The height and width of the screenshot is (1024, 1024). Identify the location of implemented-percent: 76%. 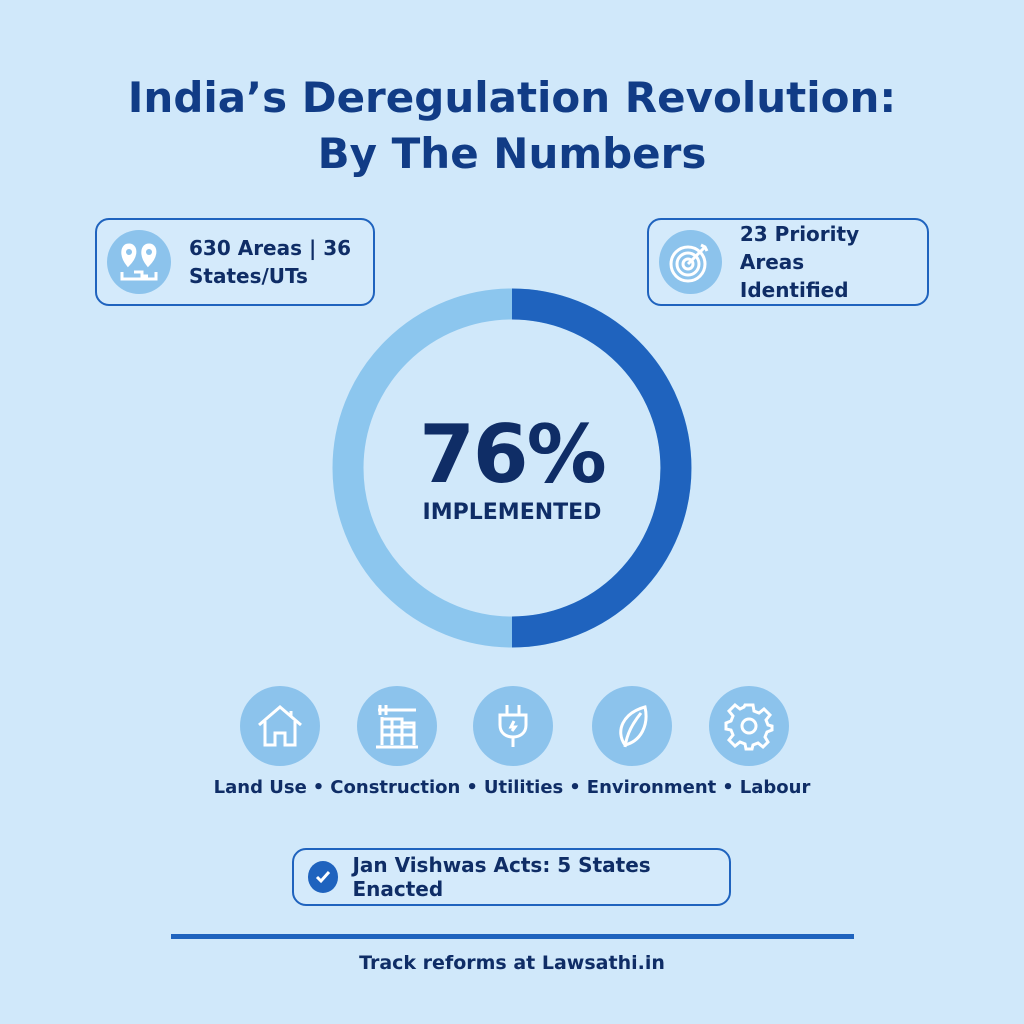
(512, 454).